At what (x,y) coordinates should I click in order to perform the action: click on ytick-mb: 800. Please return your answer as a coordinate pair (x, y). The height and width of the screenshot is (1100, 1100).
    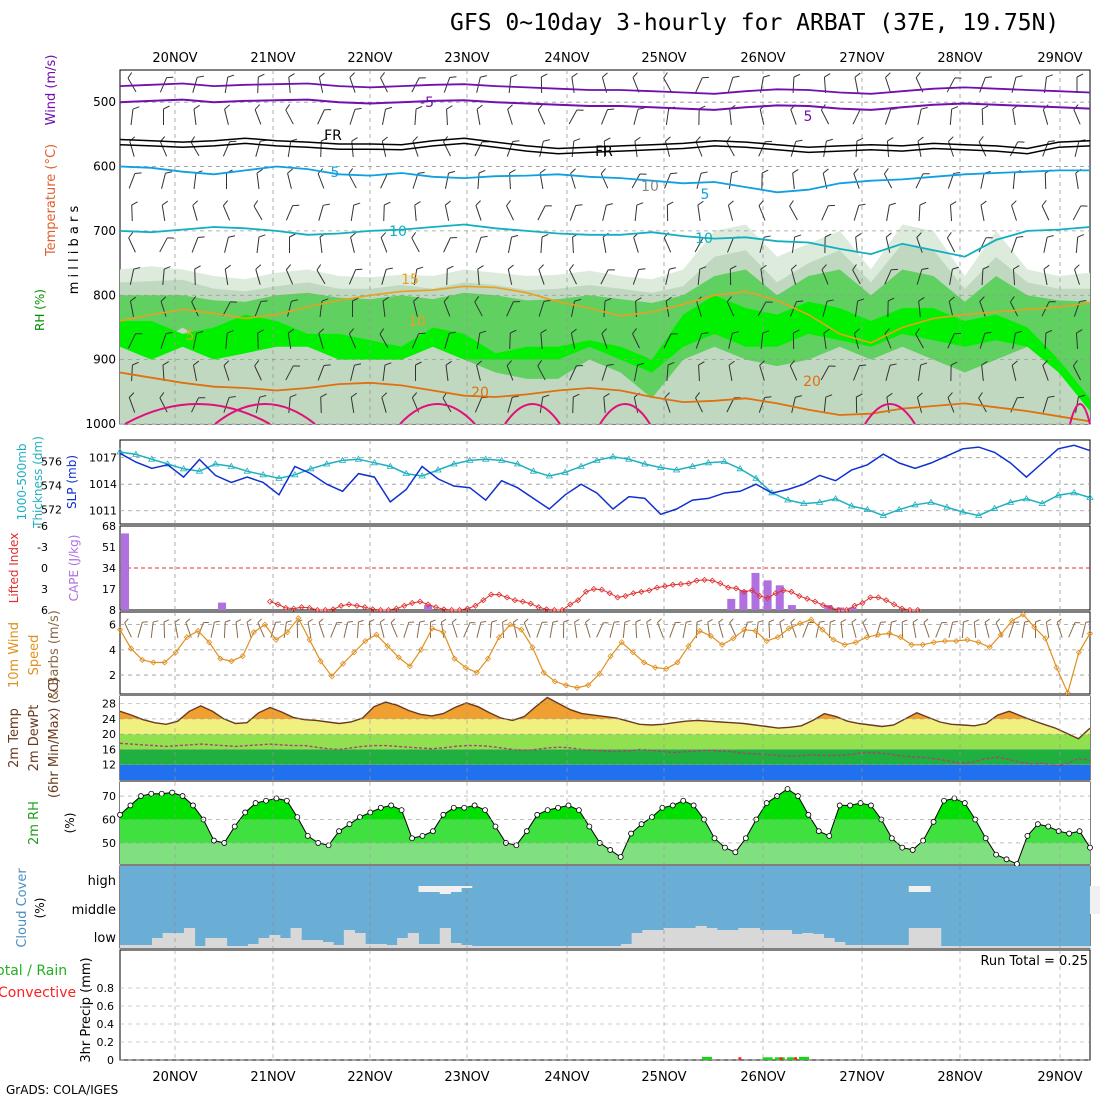
    Looking at the image, I should click on (104, 295).